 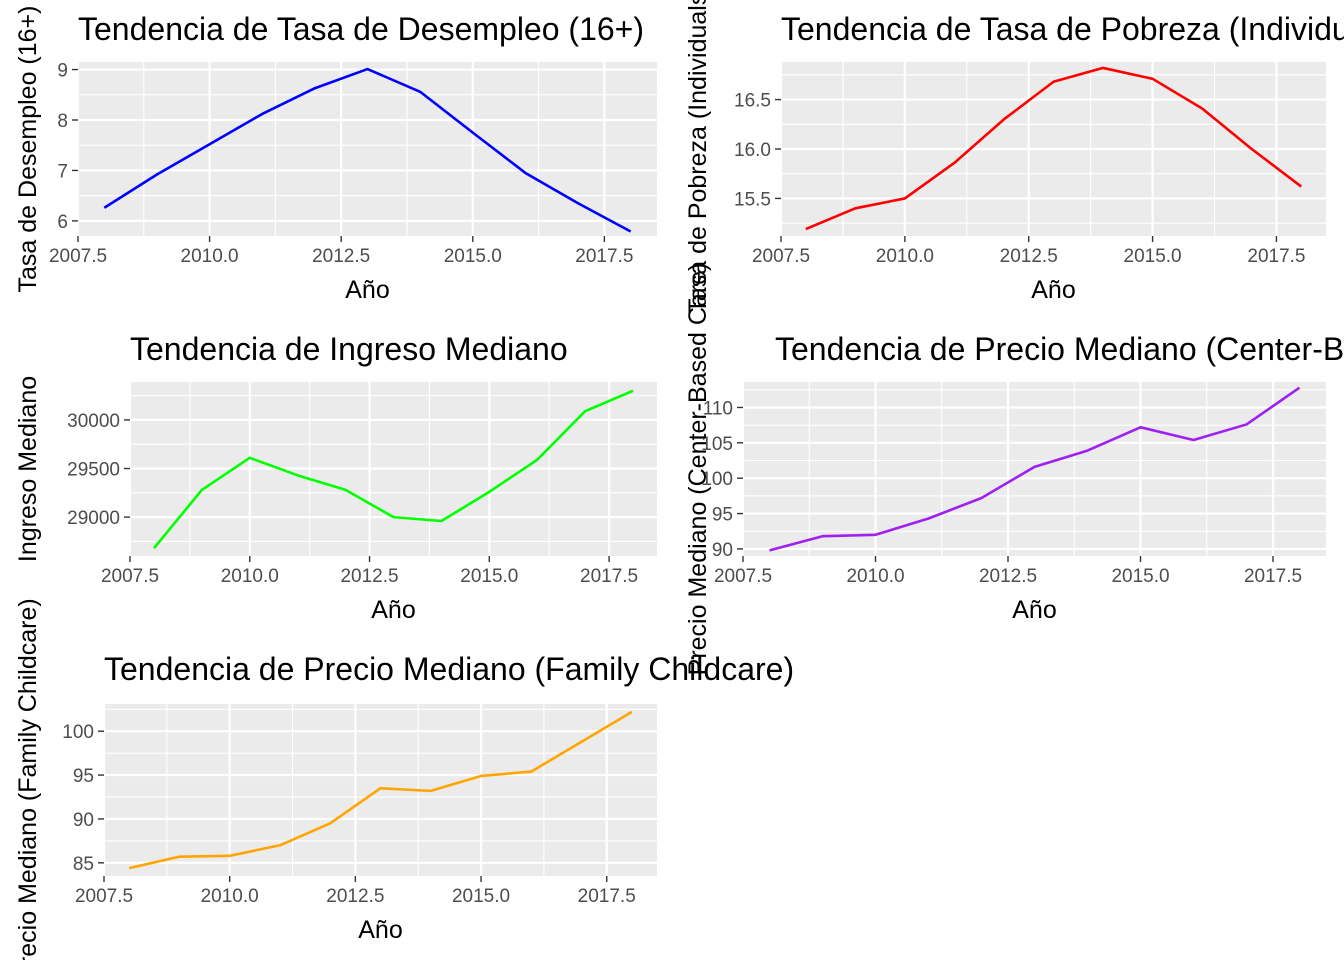 I want to click on y-tick-label: 15.5, so click(x=752, y=199).